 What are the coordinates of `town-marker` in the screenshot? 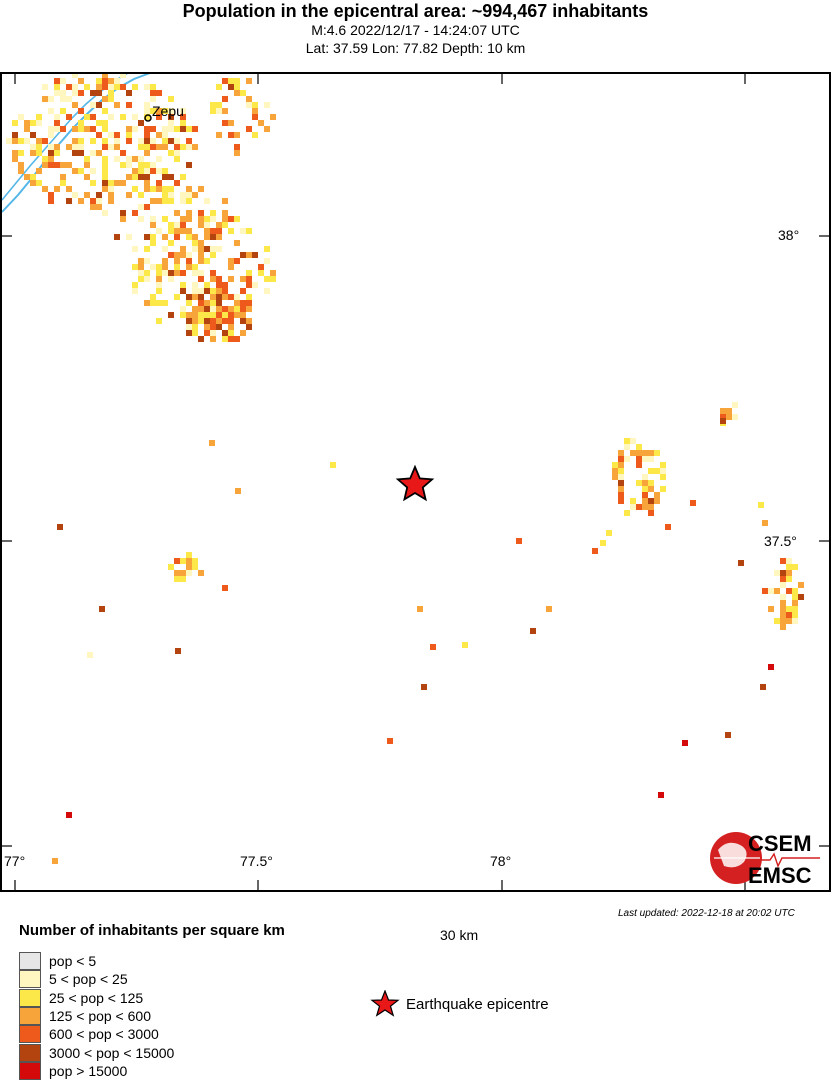 It's located at (148, 118).